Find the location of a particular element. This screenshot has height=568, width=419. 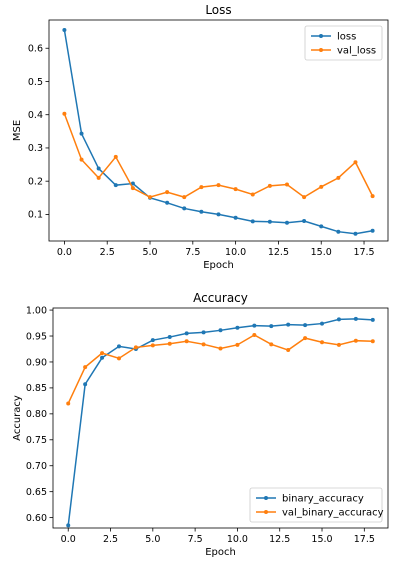

y-tick-label: 0.85 is located at coordinates (36, 388).